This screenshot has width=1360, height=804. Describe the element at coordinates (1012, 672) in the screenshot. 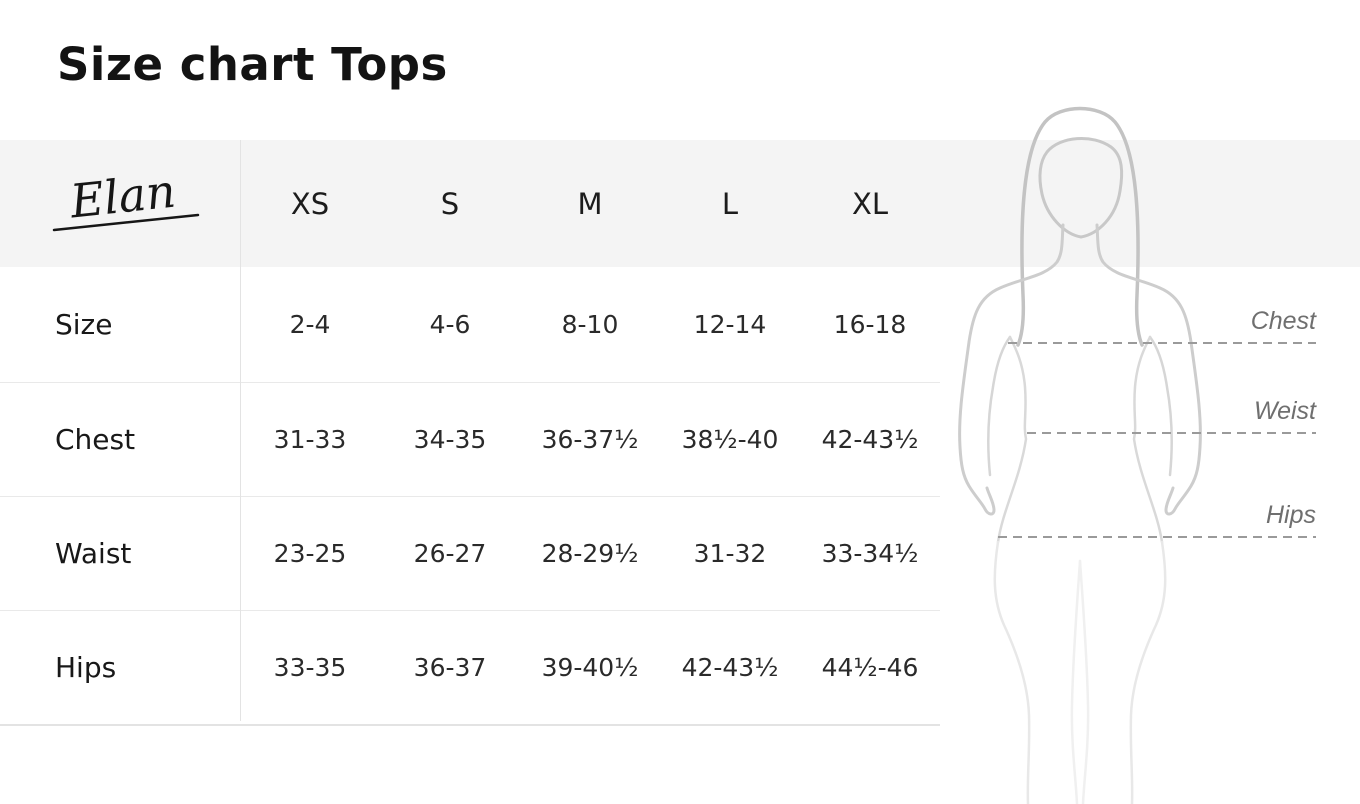

I see `left-leg-outline` at that location.